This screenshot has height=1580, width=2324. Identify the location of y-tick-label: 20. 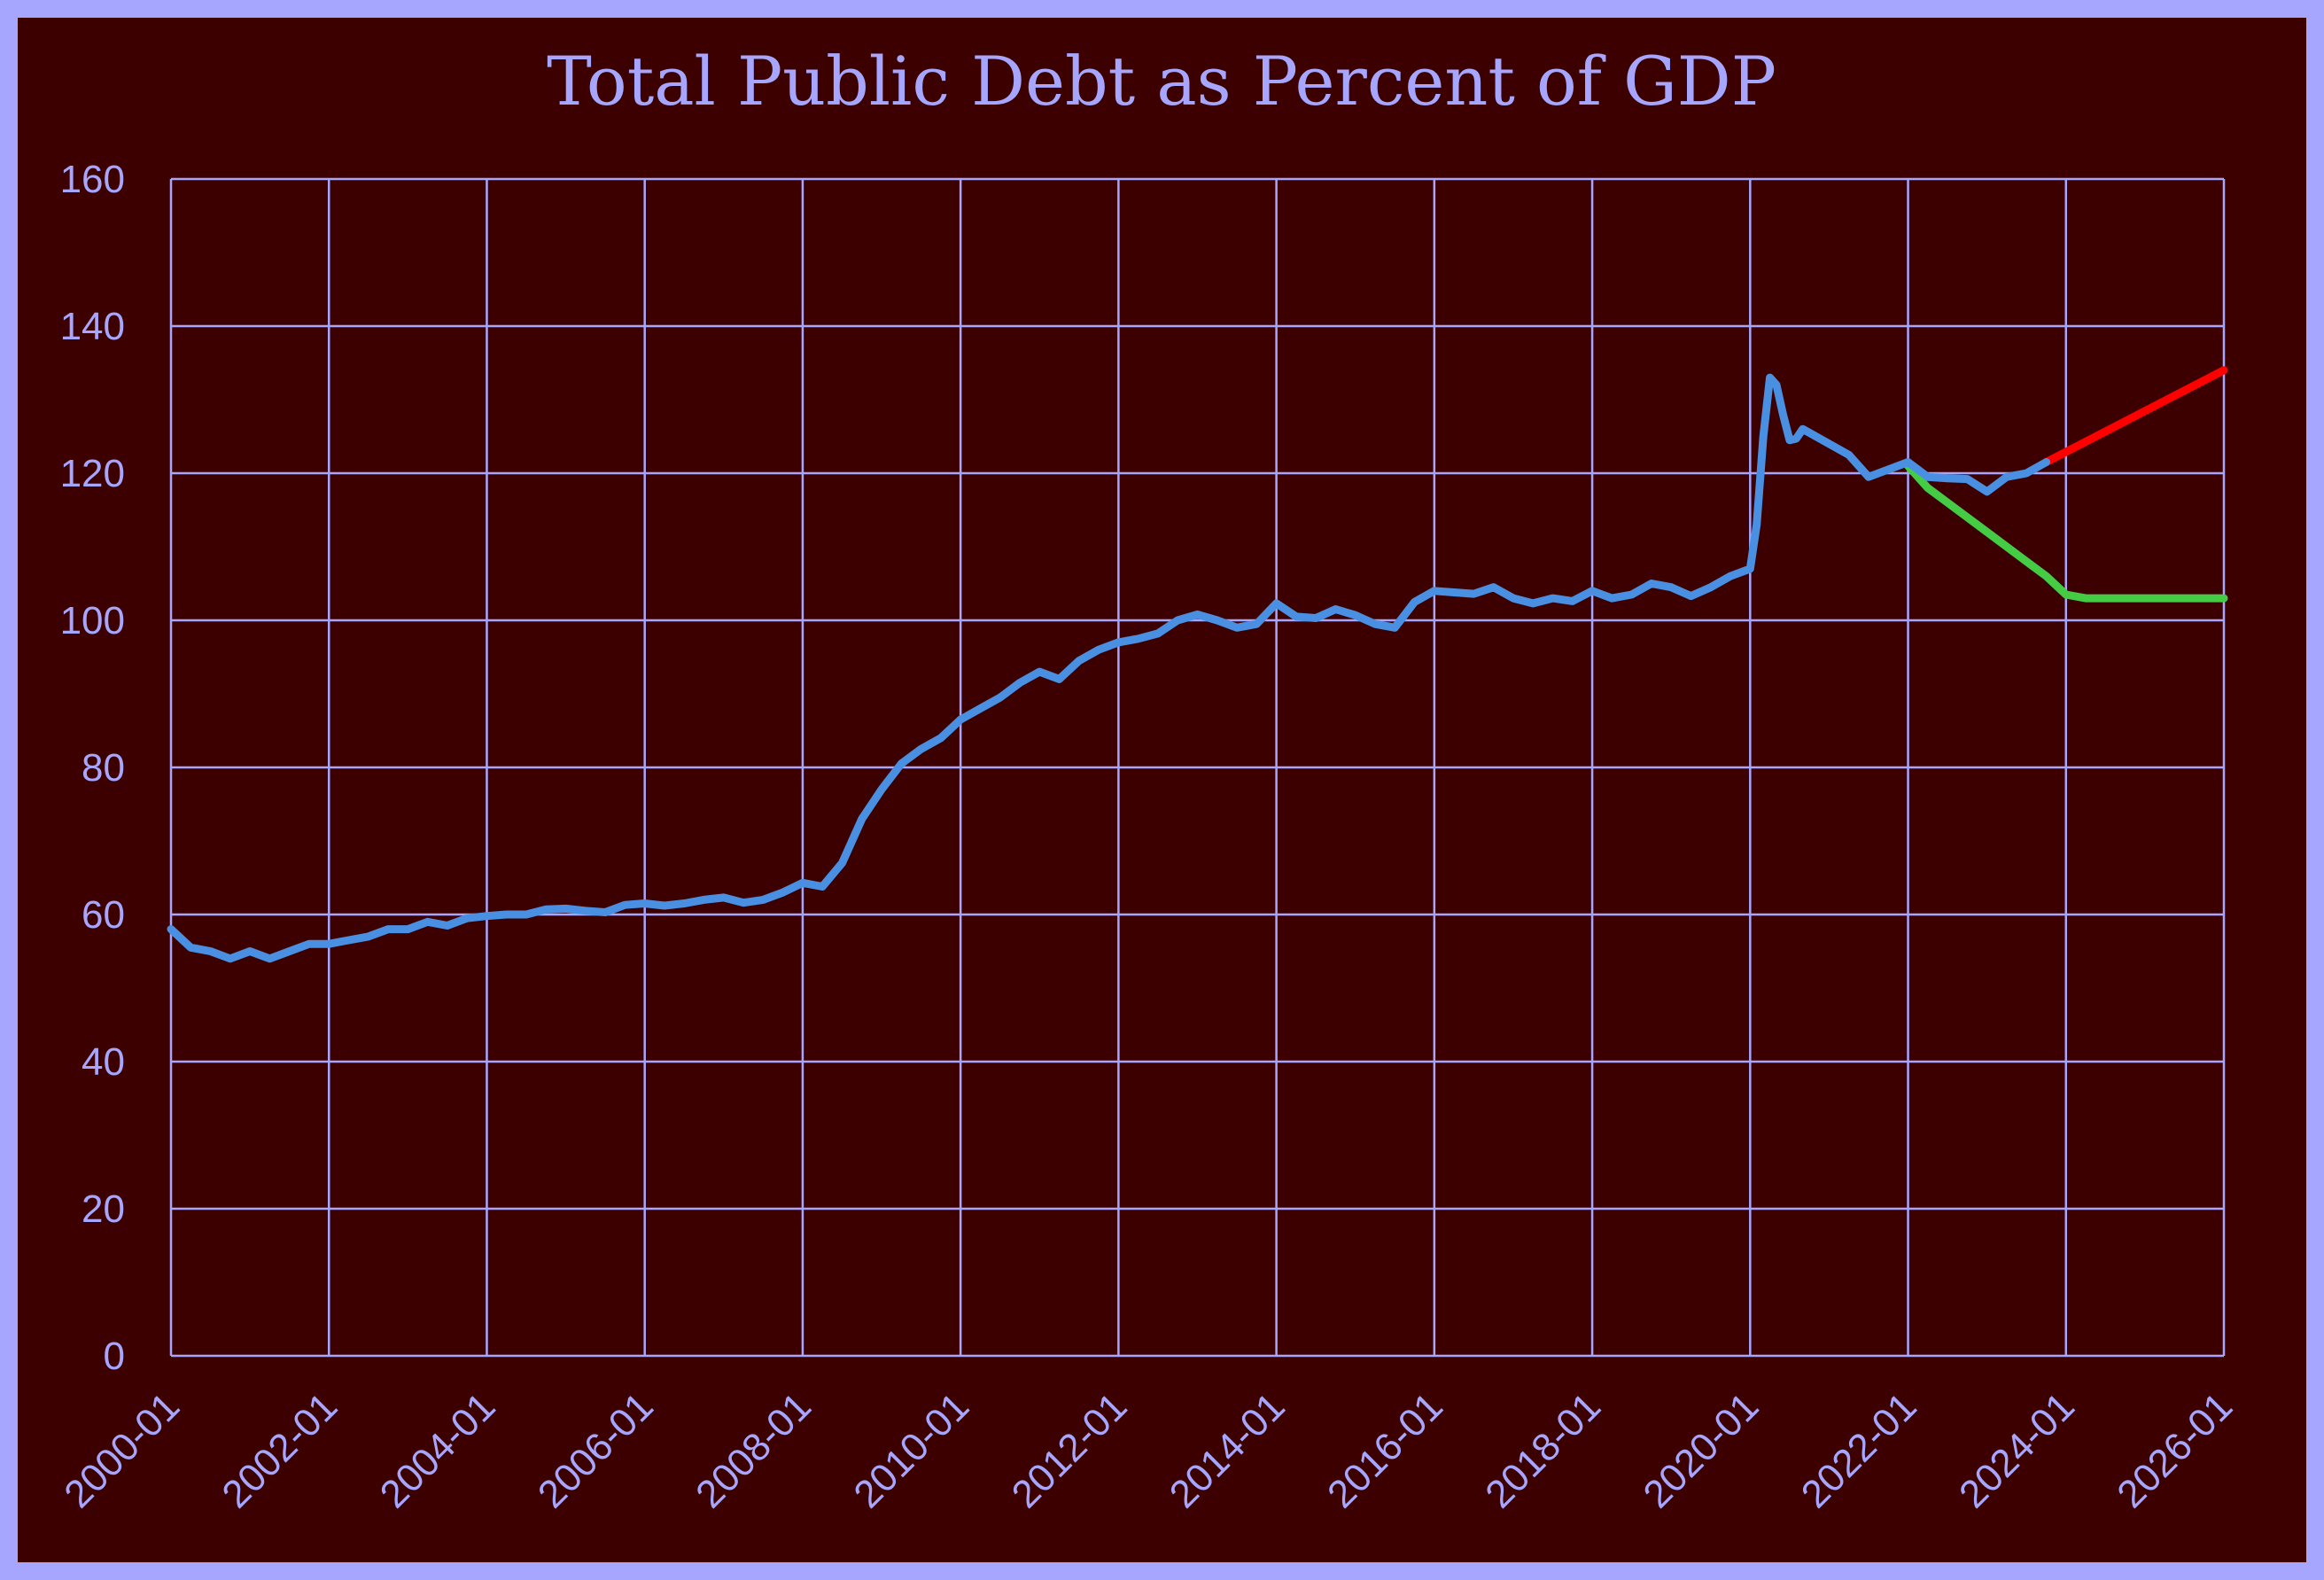
(103, 1209).